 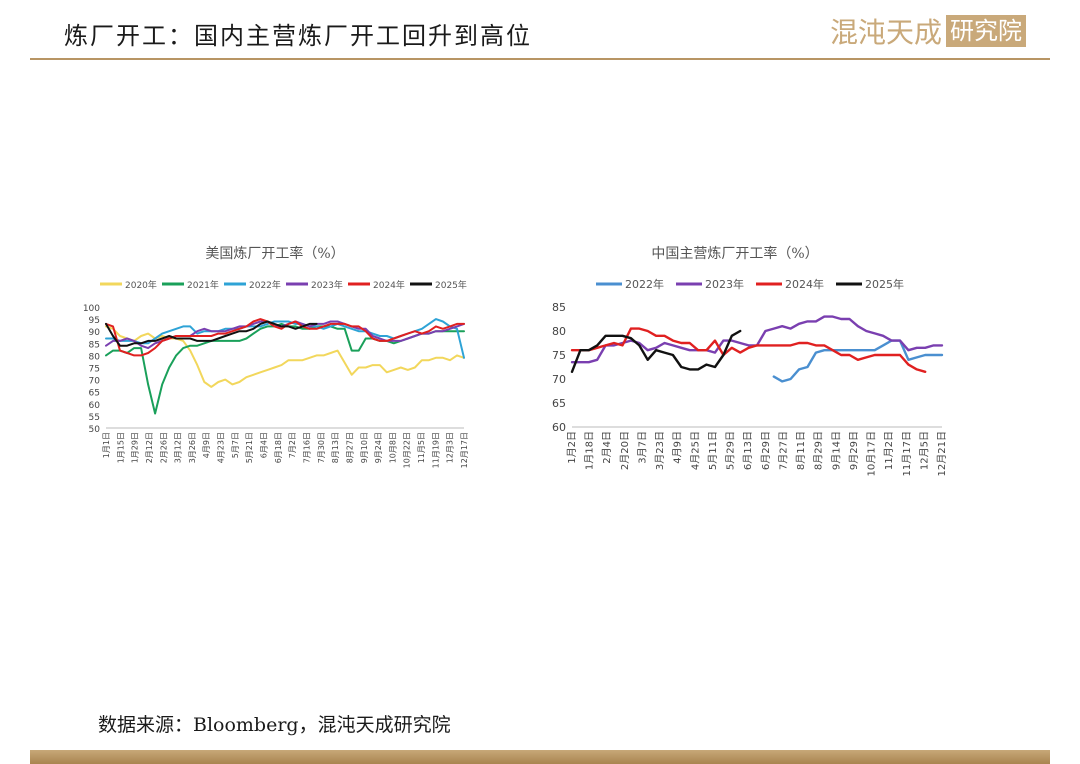 I want to click on data-source-note: 数据来源：Bloomberg，混沌天成研究院, so click(x=274, y=725).